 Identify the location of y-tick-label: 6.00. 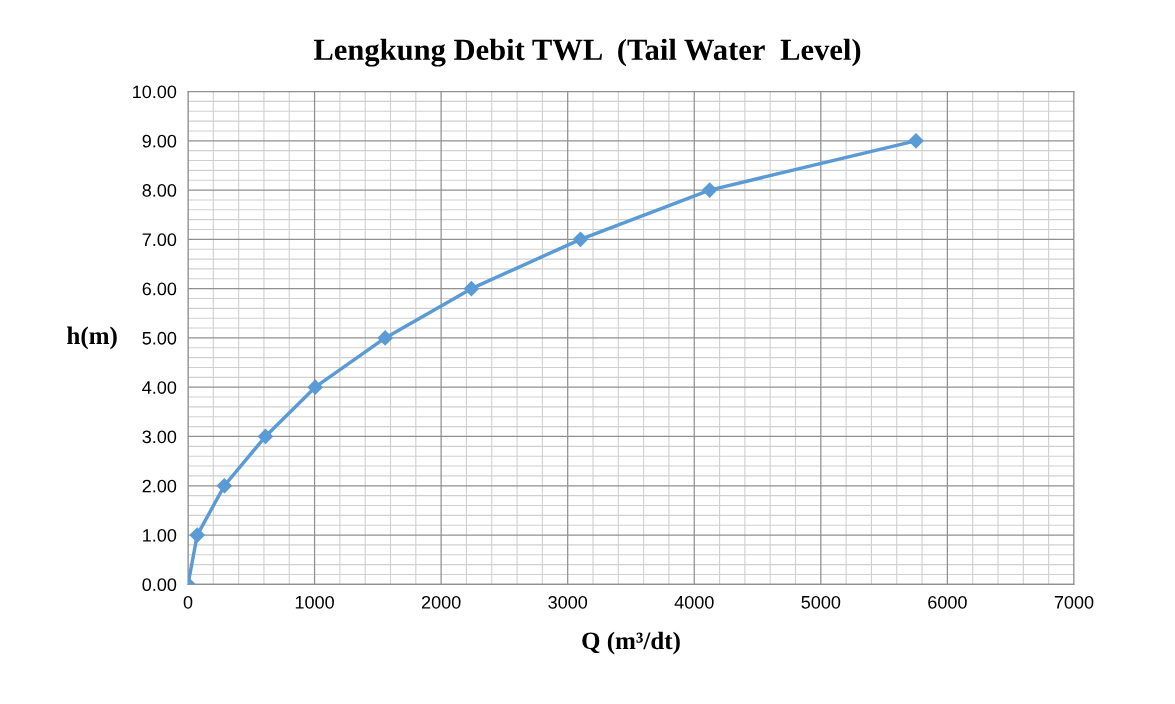
(159, 289).